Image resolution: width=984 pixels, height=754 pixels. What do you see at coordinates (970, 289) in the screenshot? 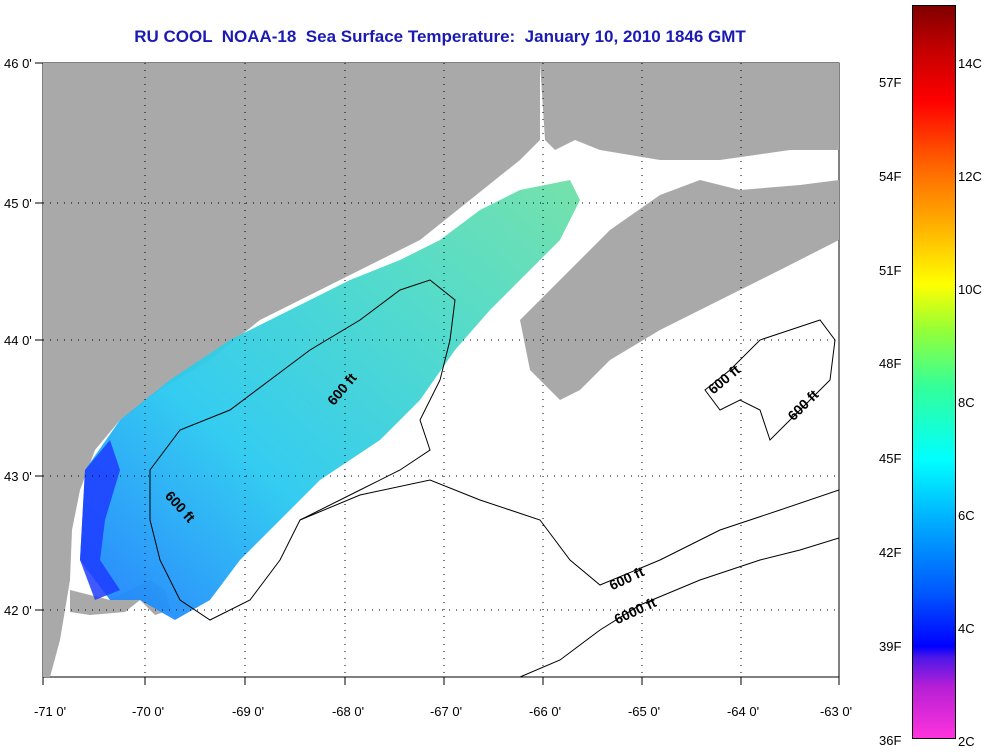
I see `colorbar-c-label: 10C` at bounding box center [970, 289].